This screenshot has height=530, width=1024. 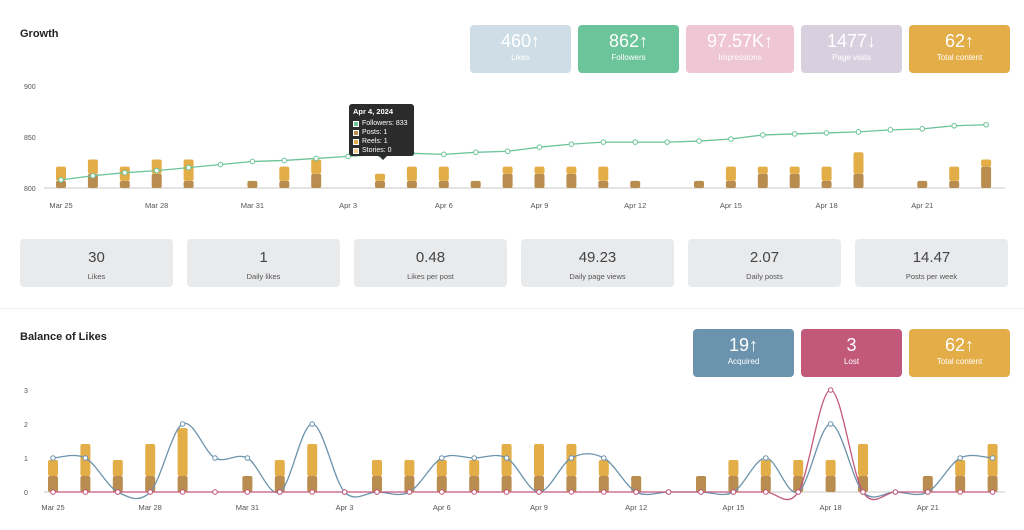 I want to click on line-followers, so click(x=523, y=152).